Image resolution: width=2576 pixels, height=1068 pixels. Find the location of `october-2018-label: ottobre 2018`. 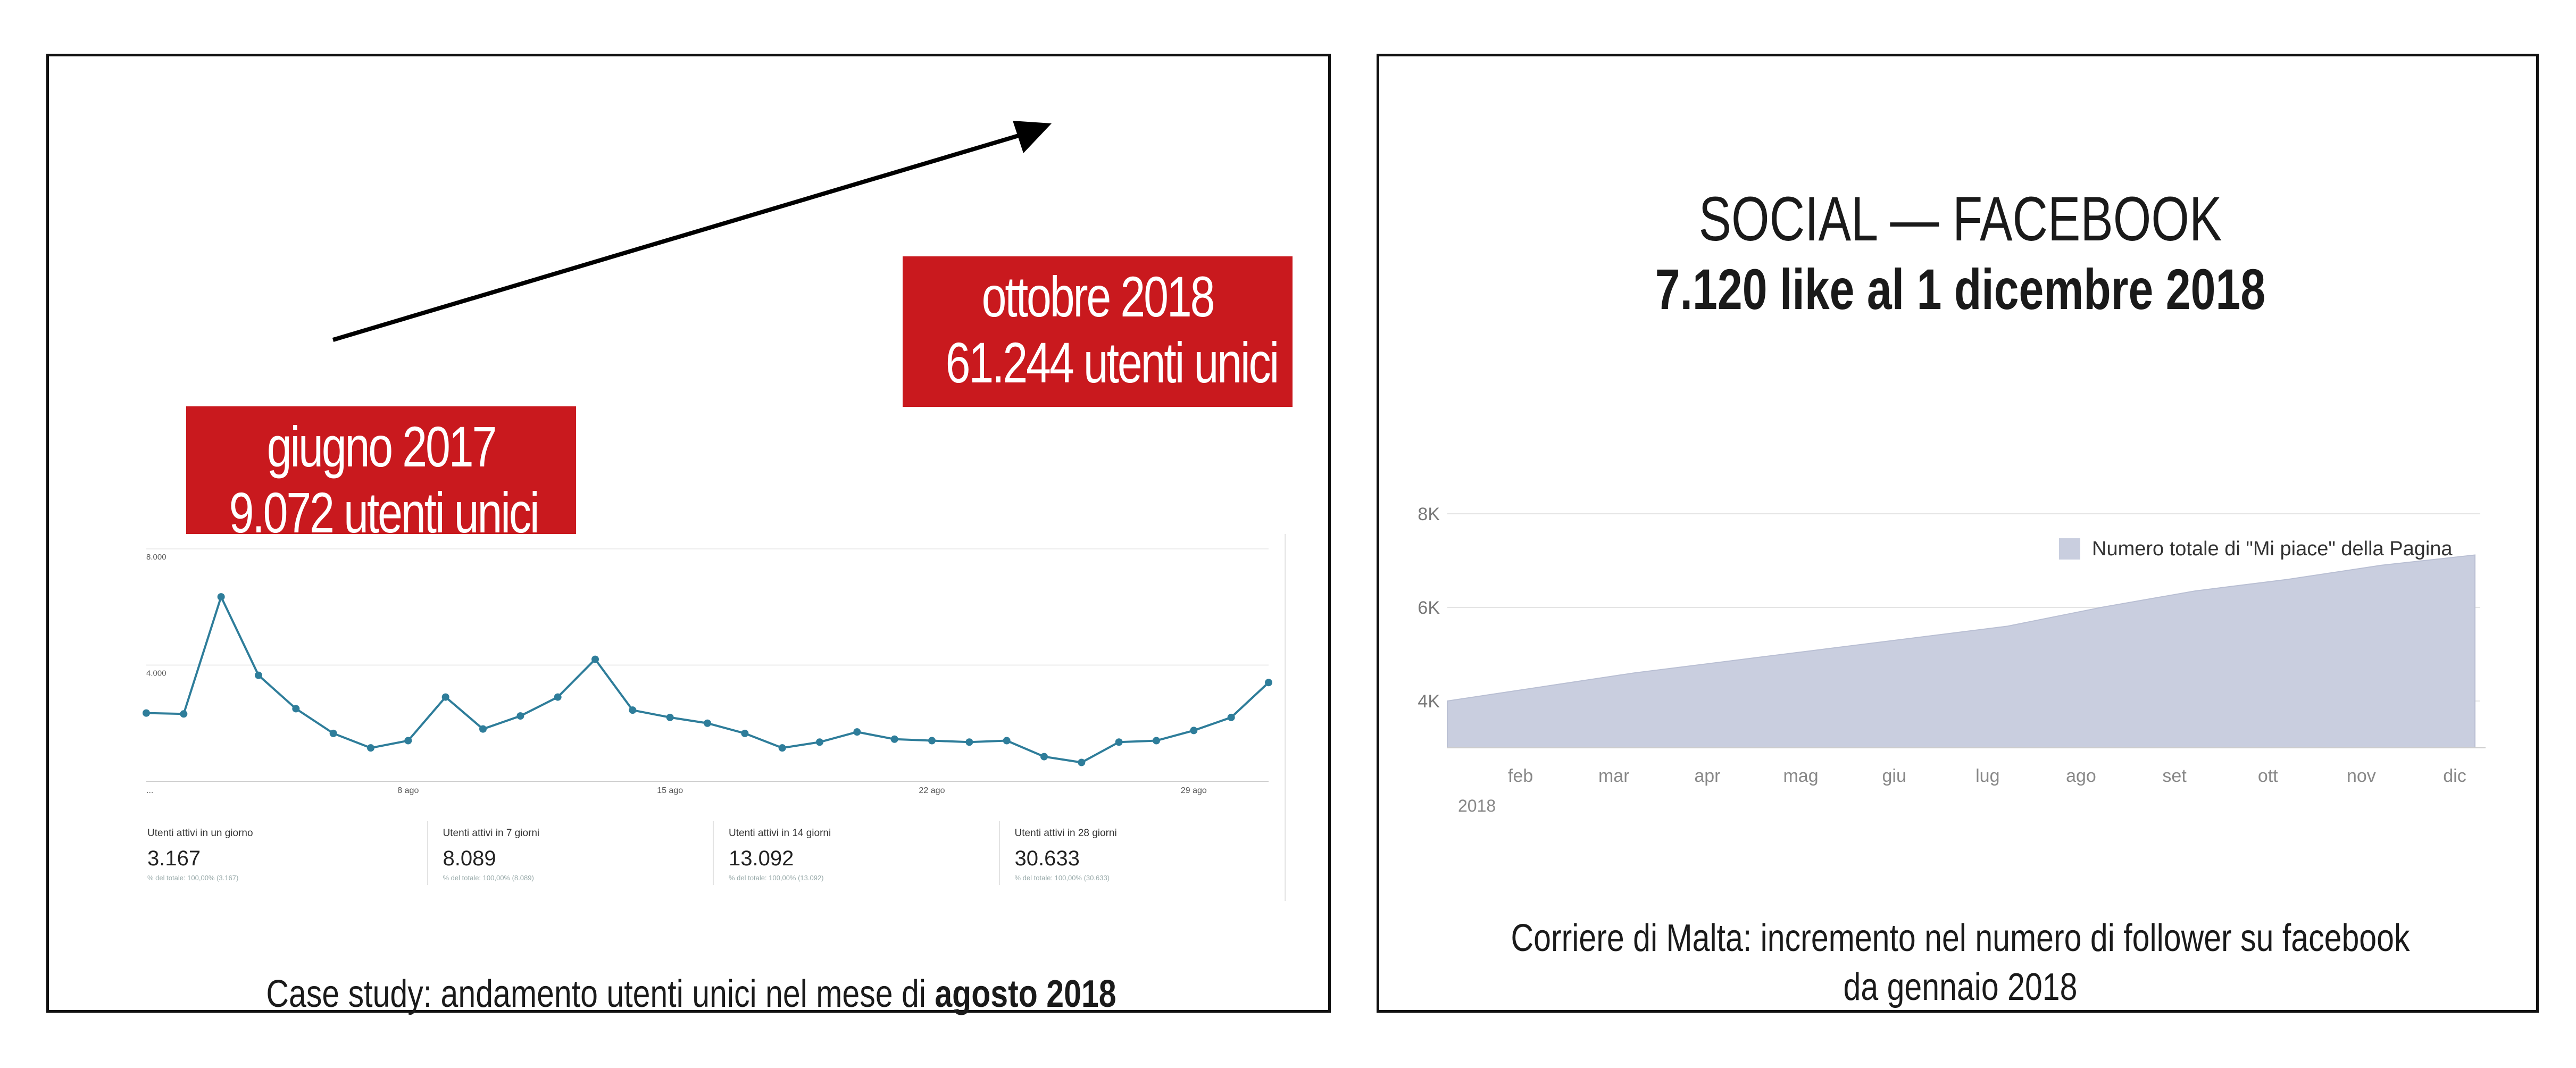

october-2018-label: ottobre 2018 is located at coordinates (1098, 296).